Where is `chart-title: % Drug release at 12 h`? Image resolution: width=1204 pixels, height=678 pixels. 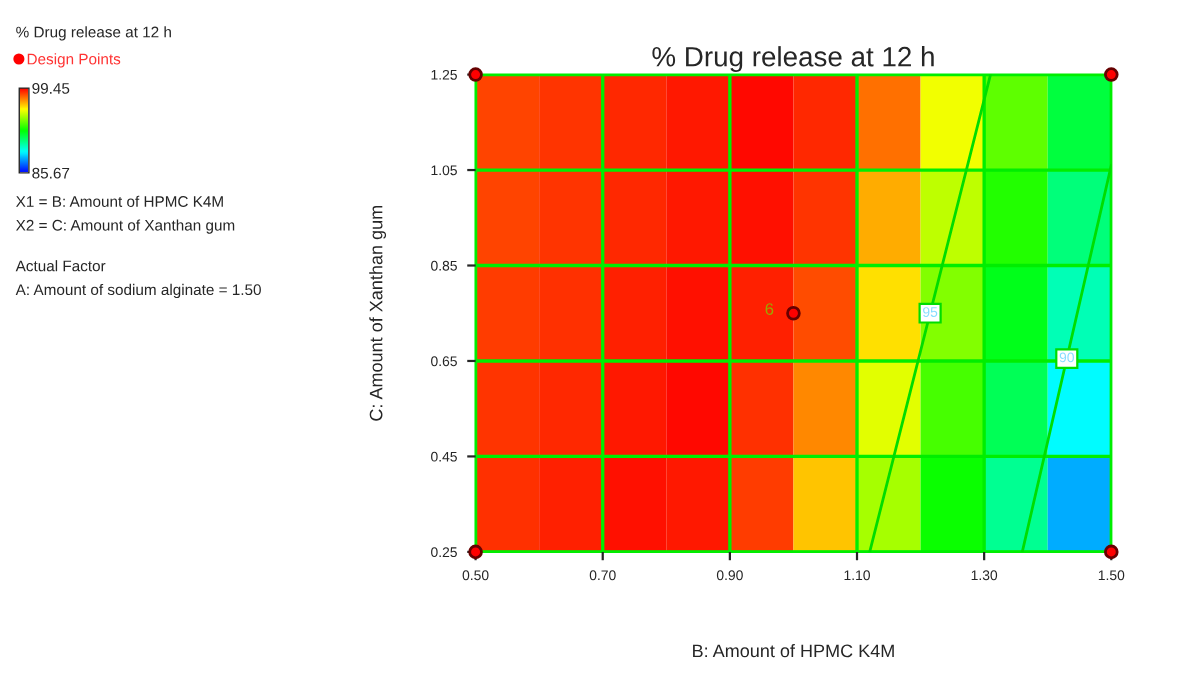
chart-title: % Drug release at 12 h is located at coordinates (793, 59).